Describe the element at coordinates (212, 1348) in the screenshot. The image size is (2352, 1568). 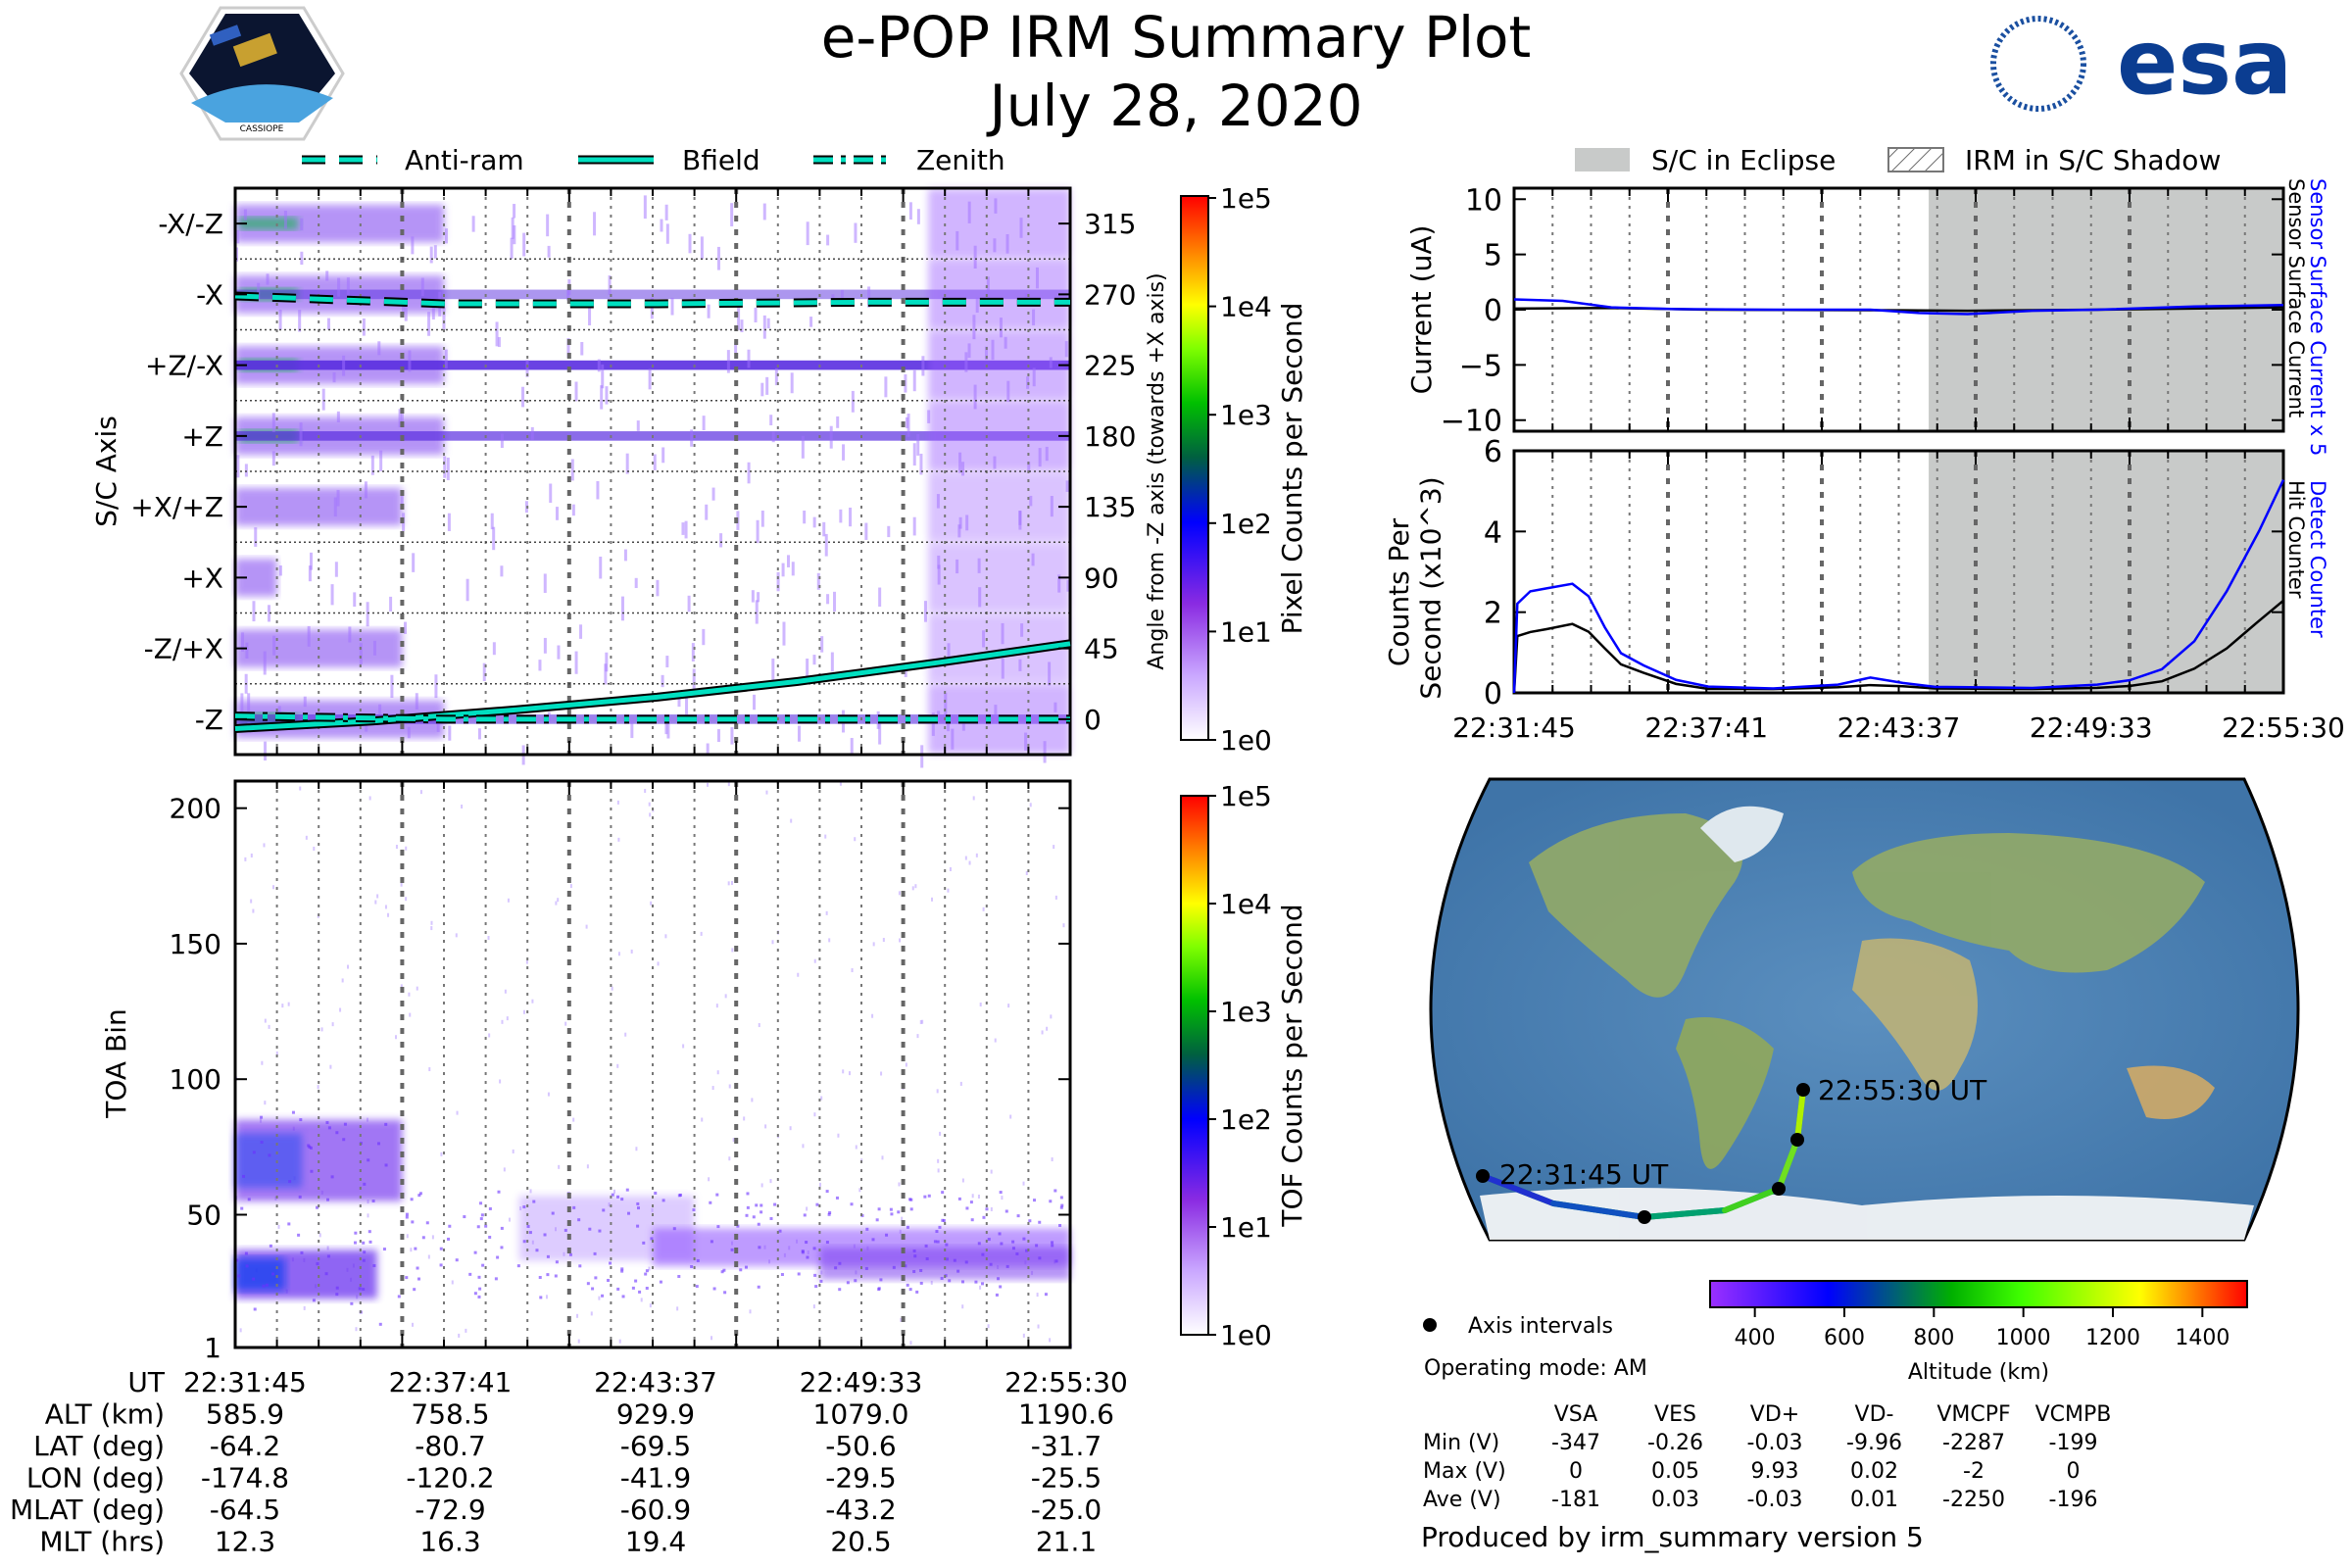
I see `y-tick-label: 1` at that location.